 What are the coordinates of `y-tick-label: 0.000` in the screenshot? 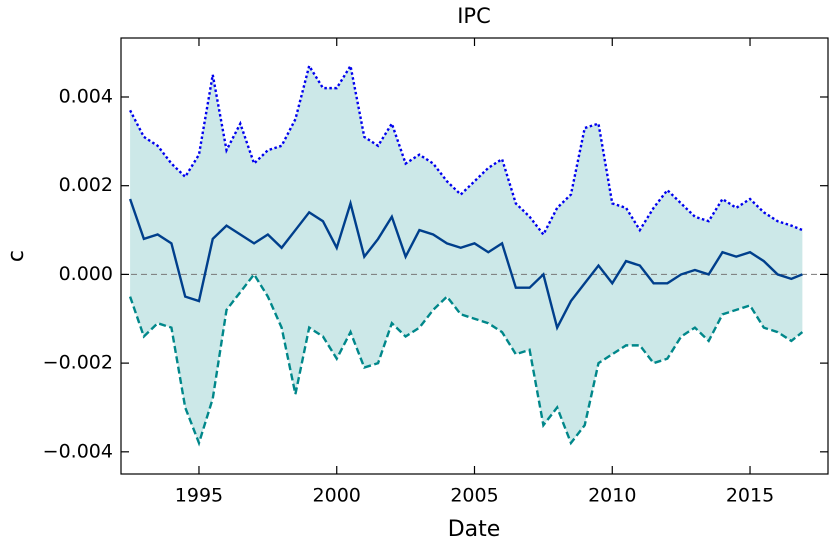 It's located at (86, 274).